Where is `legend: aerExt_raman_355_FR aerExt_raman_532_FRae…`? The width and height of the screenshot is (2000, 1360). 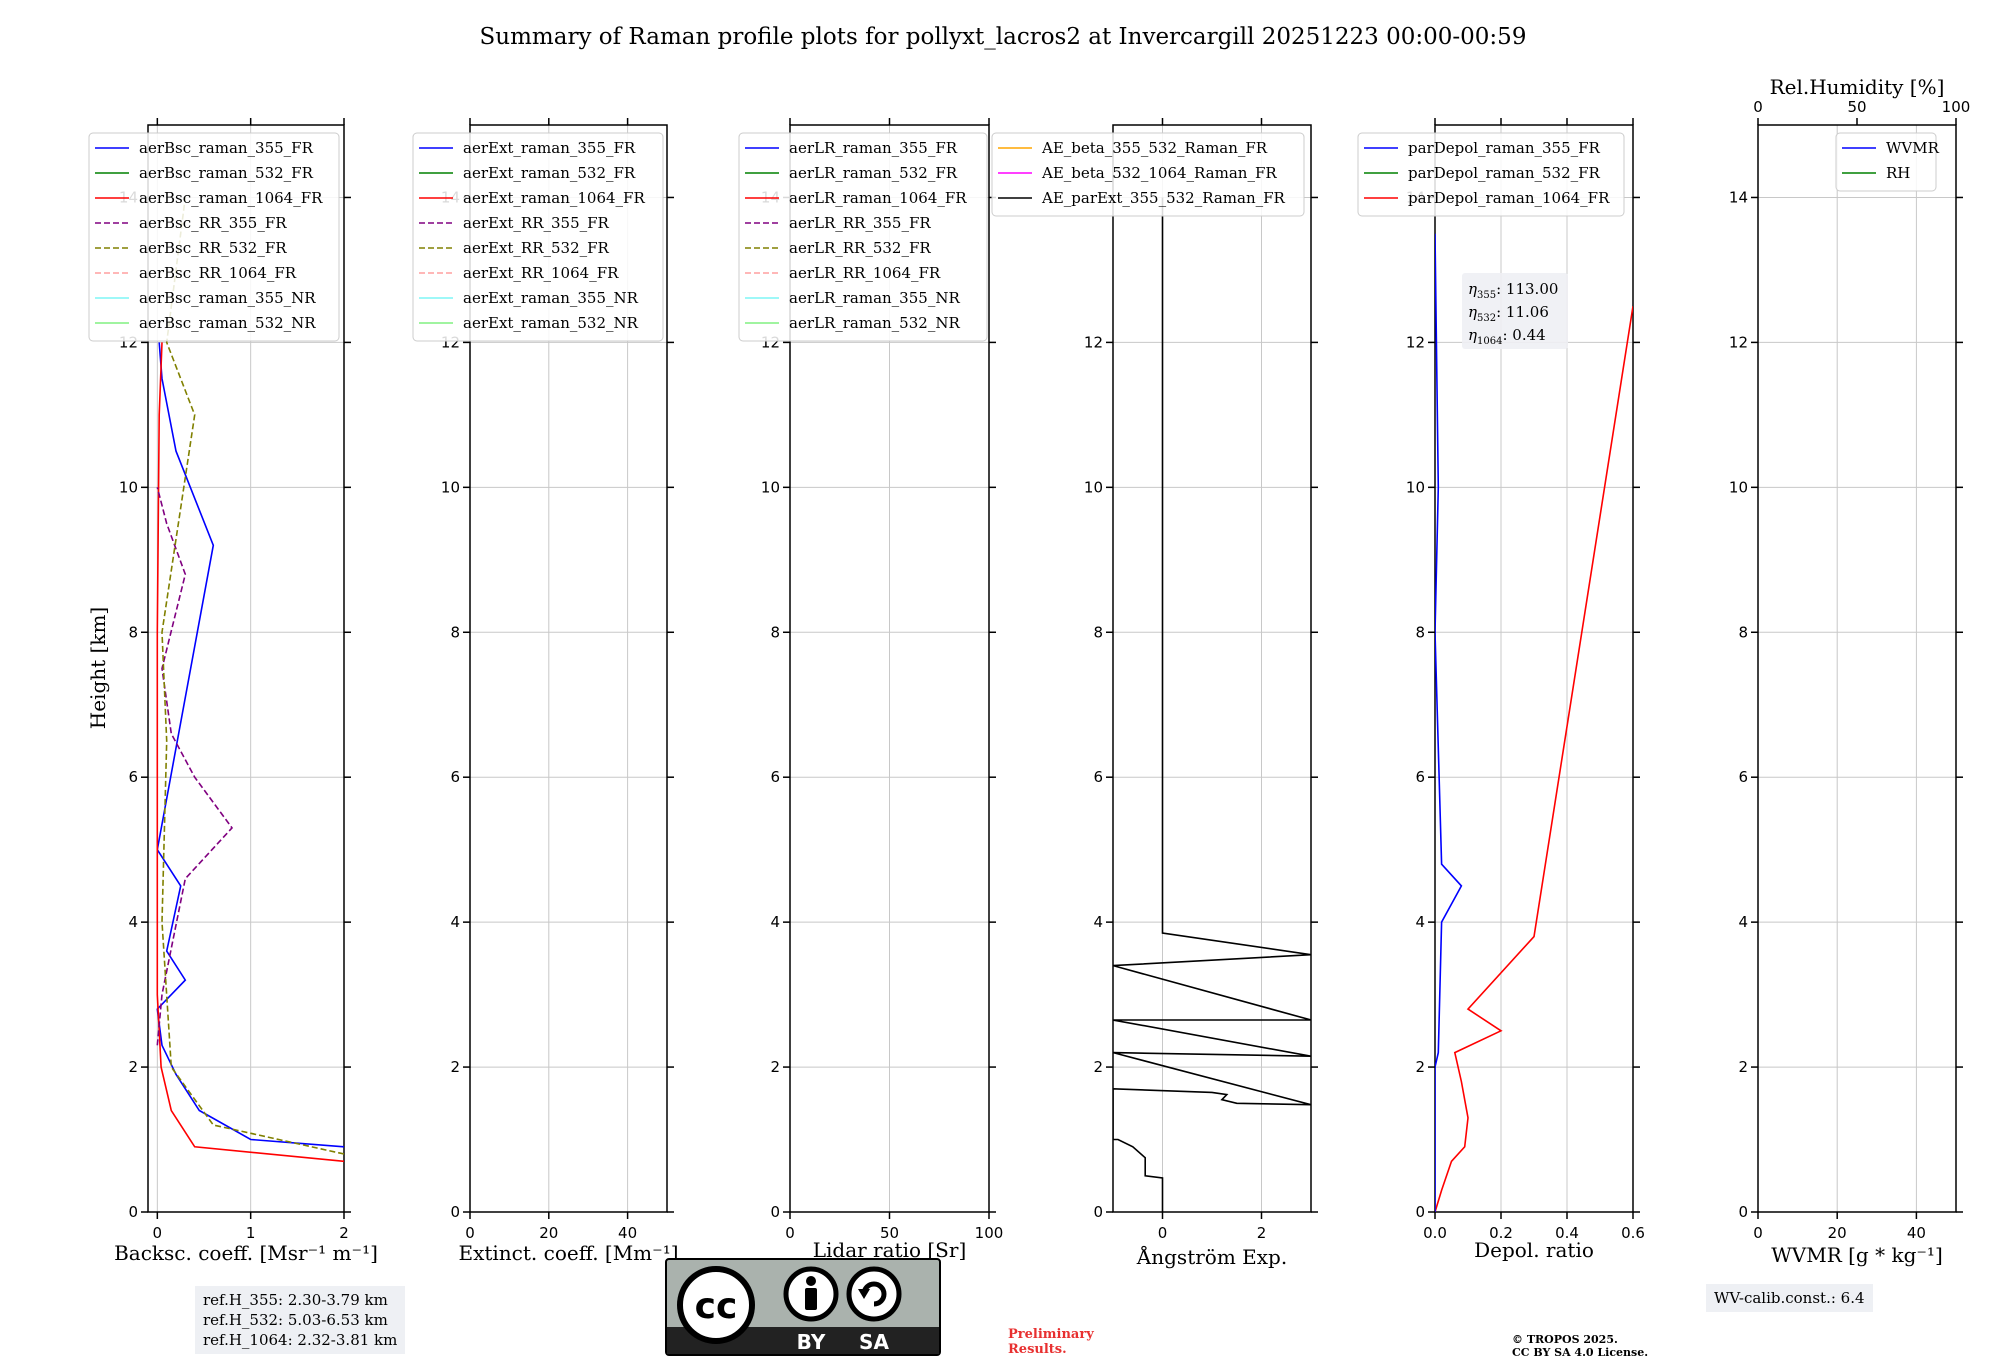 legend: aerExt_raman_355_FR aerExt_raman_532_FRae… is located at coordinates (538, 237).